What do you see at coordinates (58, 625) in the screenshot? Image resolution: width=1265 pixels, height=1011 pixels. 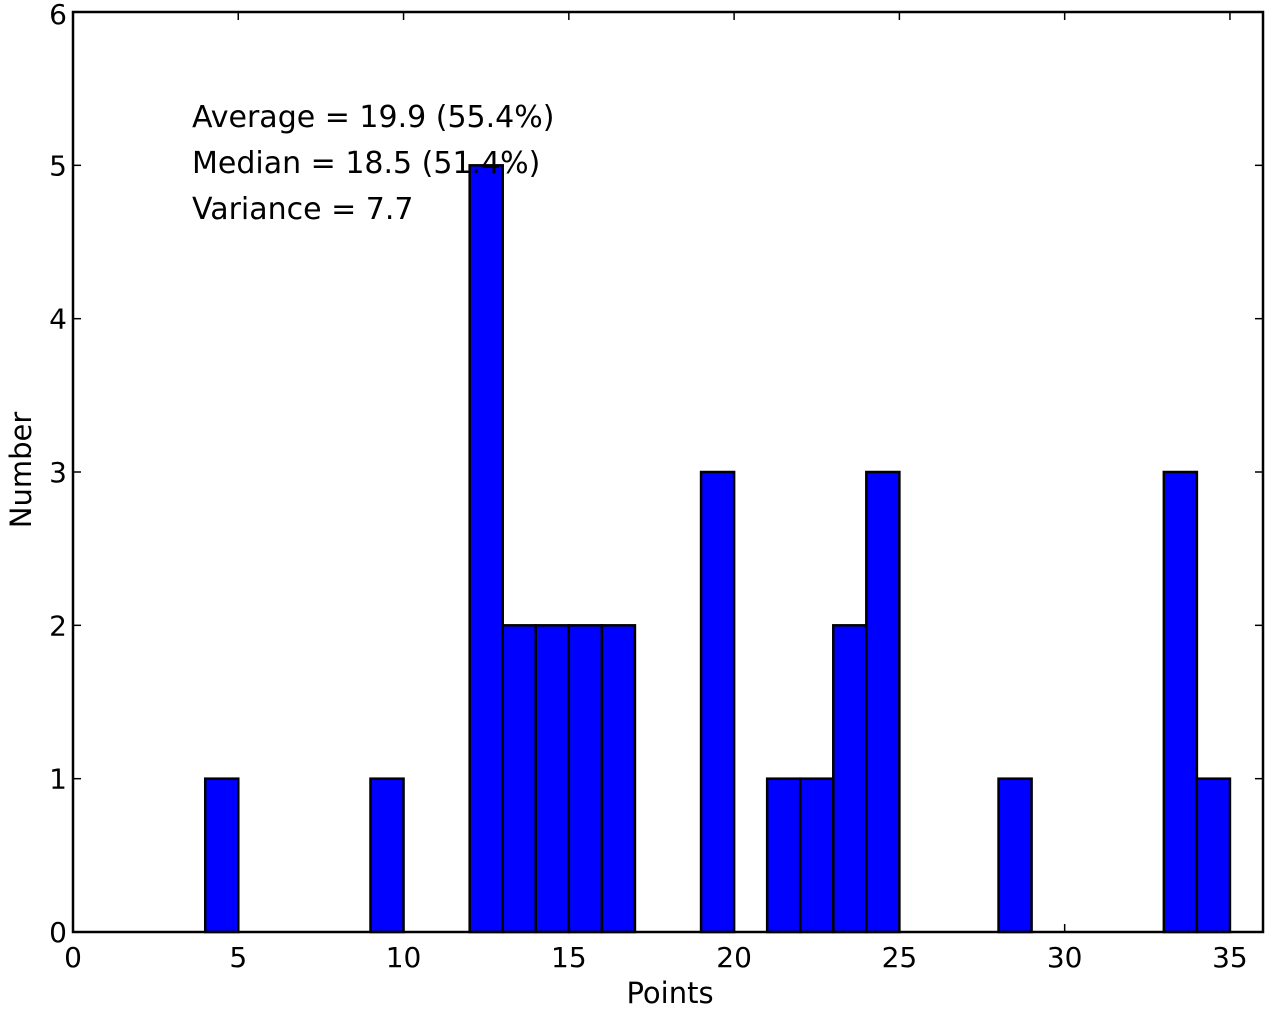 I see `y-tick-label: 2` at bounding box center [58, 625].